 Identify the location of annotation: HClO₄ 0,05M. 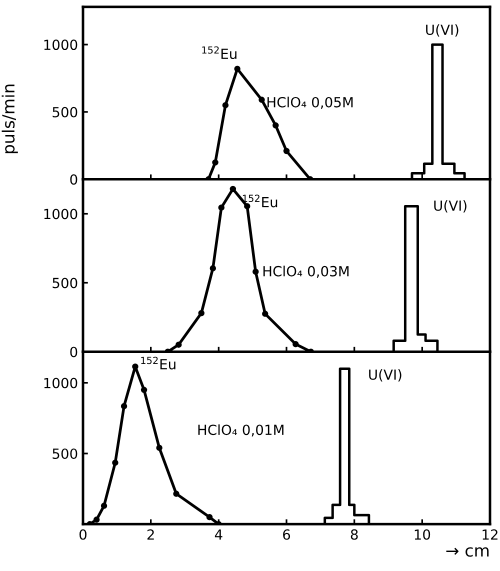
(310, 102).